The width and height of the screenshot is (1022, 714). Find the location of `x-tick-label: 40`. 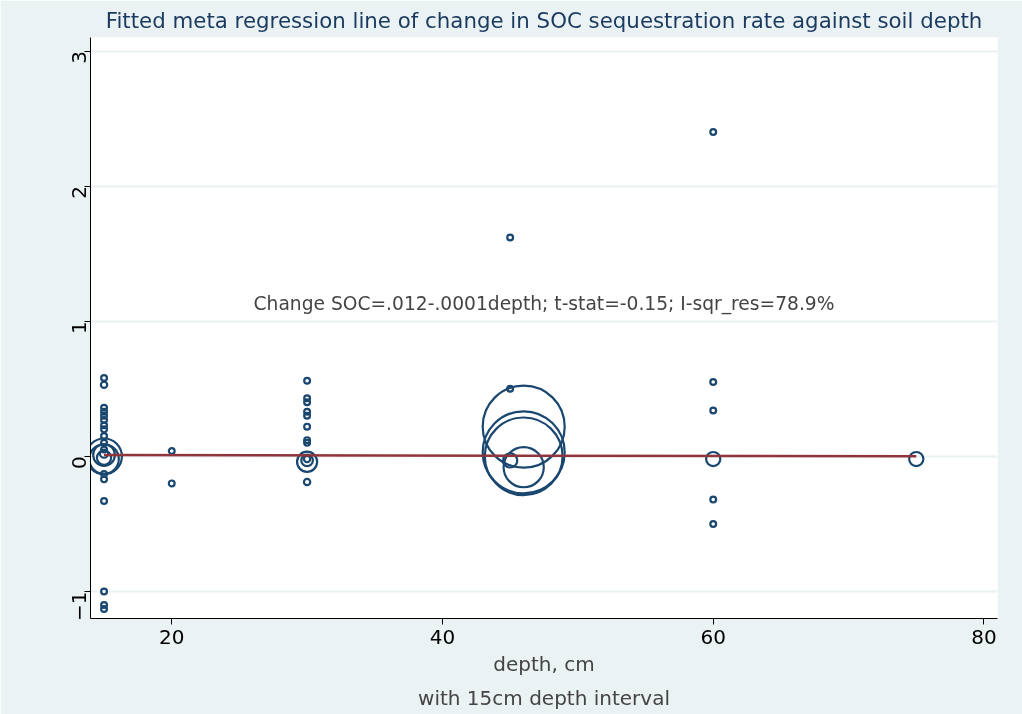

x-tick-label: 40 is located at coordinates (442, 636).